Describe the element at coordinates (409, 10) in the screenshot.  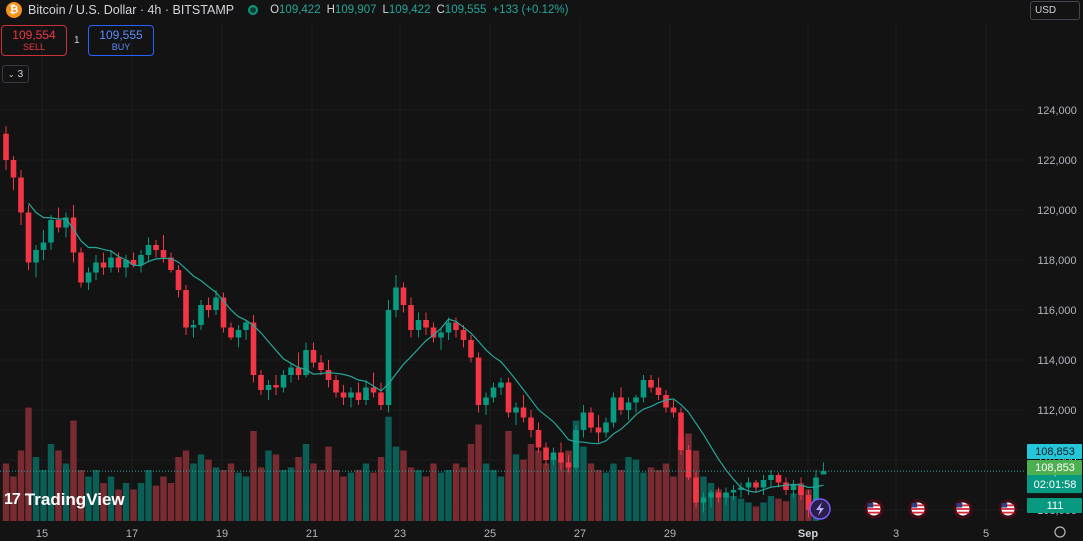
I see `low-value: 109,422` at that location.